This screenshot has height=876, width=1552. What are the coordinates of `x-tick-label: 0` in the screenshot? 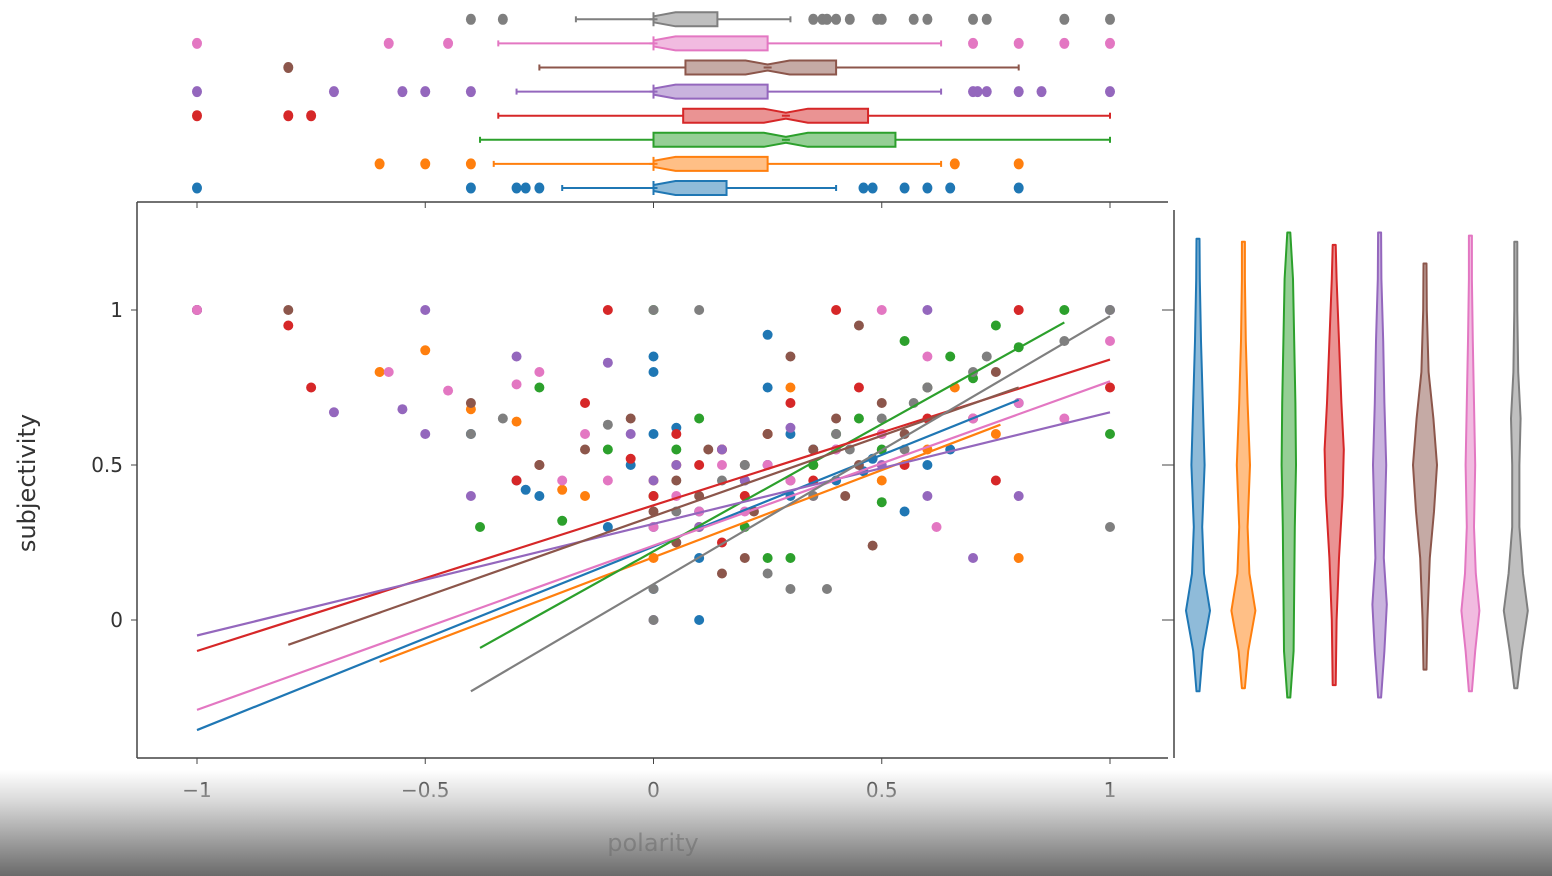 It's located at (653, 790).